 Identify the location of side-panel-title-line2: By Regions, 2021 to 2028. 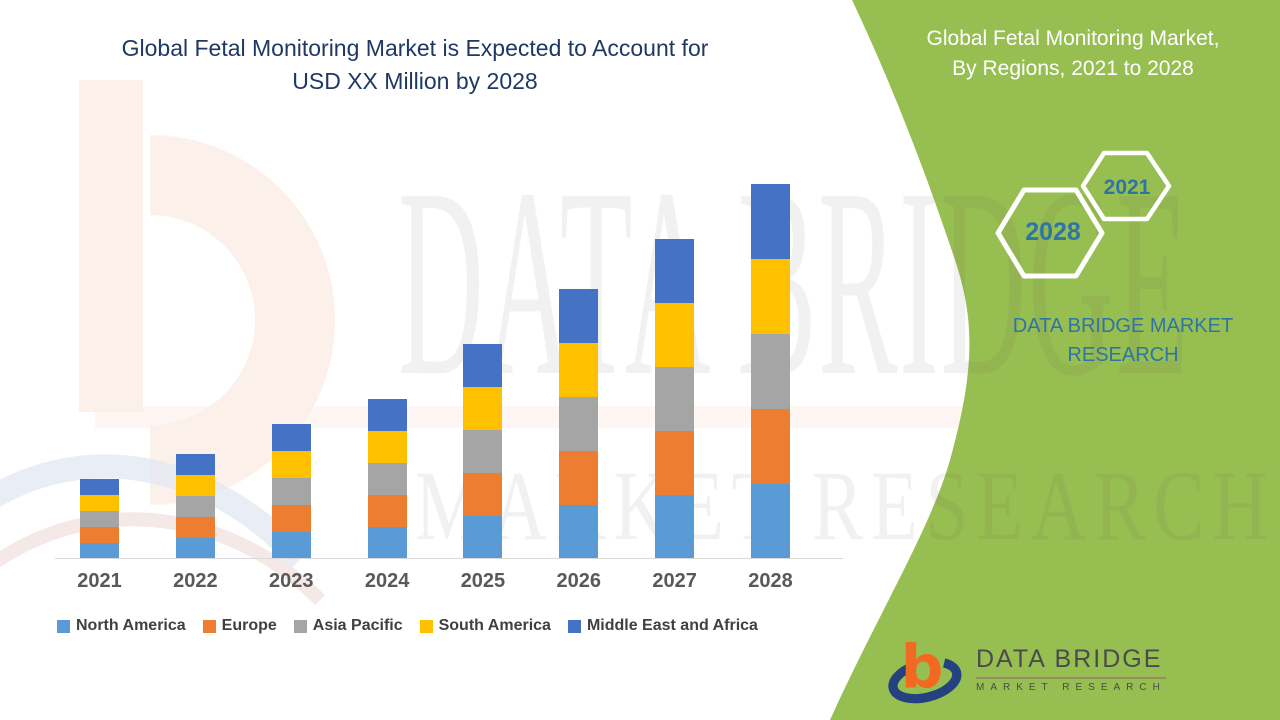
(1073, 68).